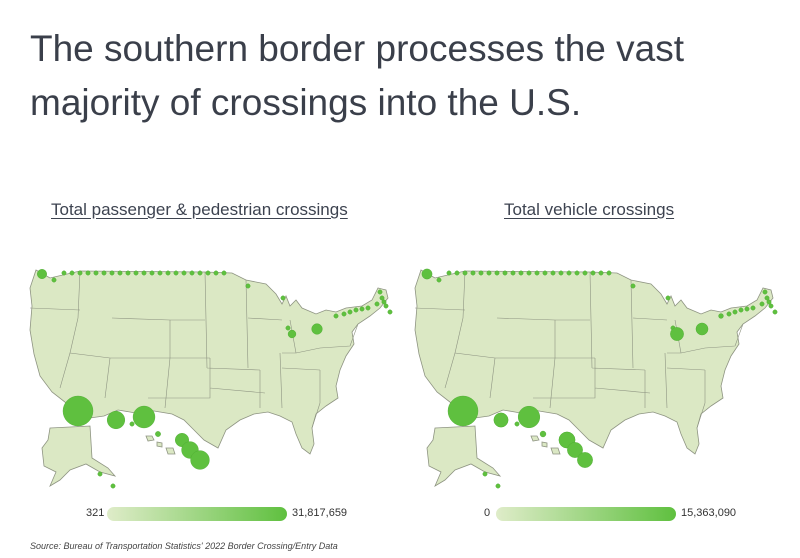 The width and height of the screenshot is (800, 558). I want to click on legend-min-label: 0, so click(487, 513).